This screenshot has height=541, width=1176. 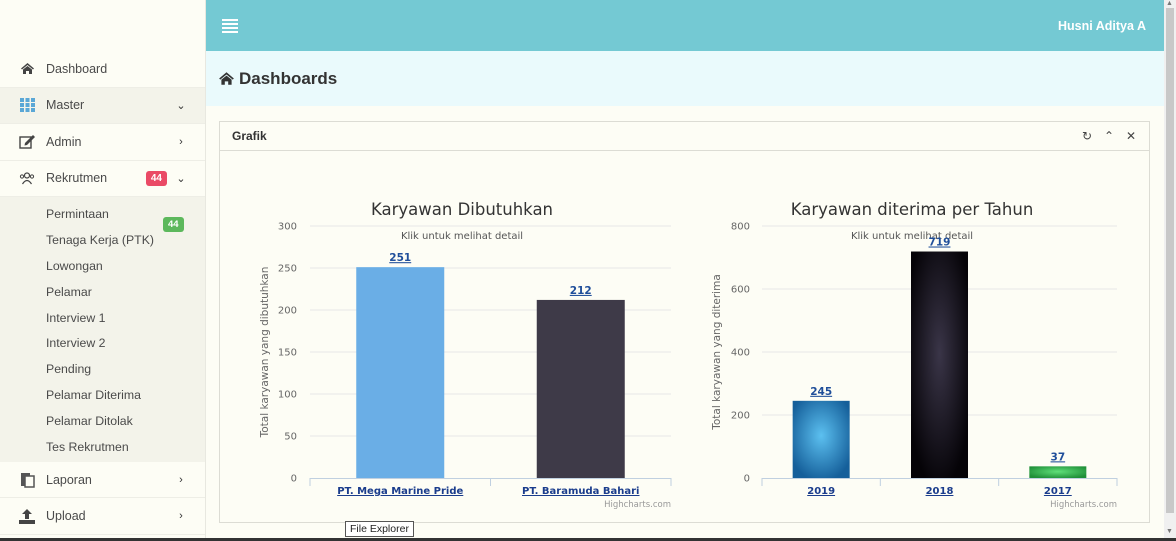 I want to click on y-tick-label: 400, so click(x=740, y=353).